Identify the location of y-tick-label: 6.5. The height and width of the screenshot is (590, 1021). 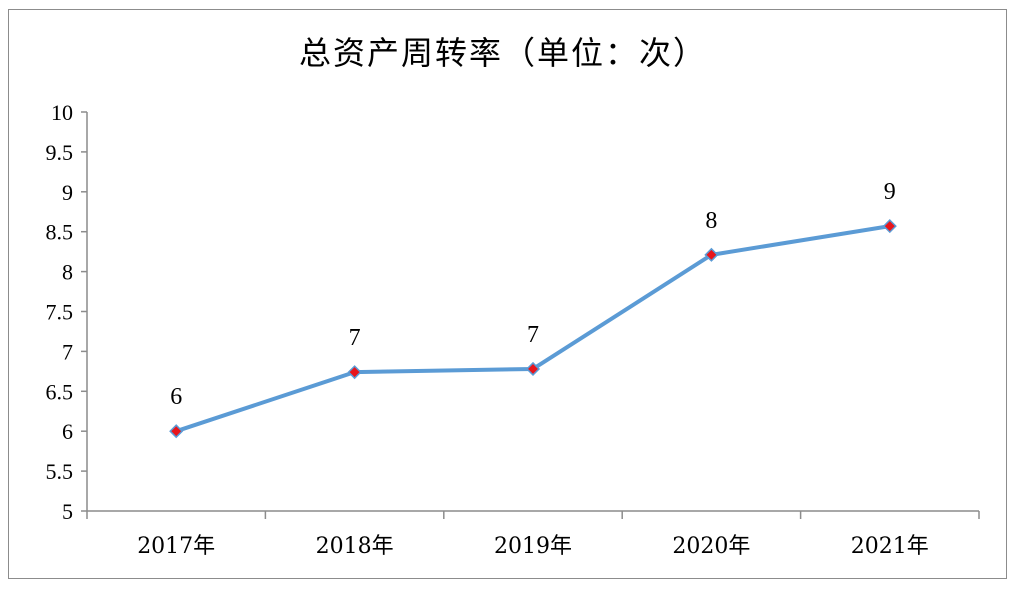
(60, 391).